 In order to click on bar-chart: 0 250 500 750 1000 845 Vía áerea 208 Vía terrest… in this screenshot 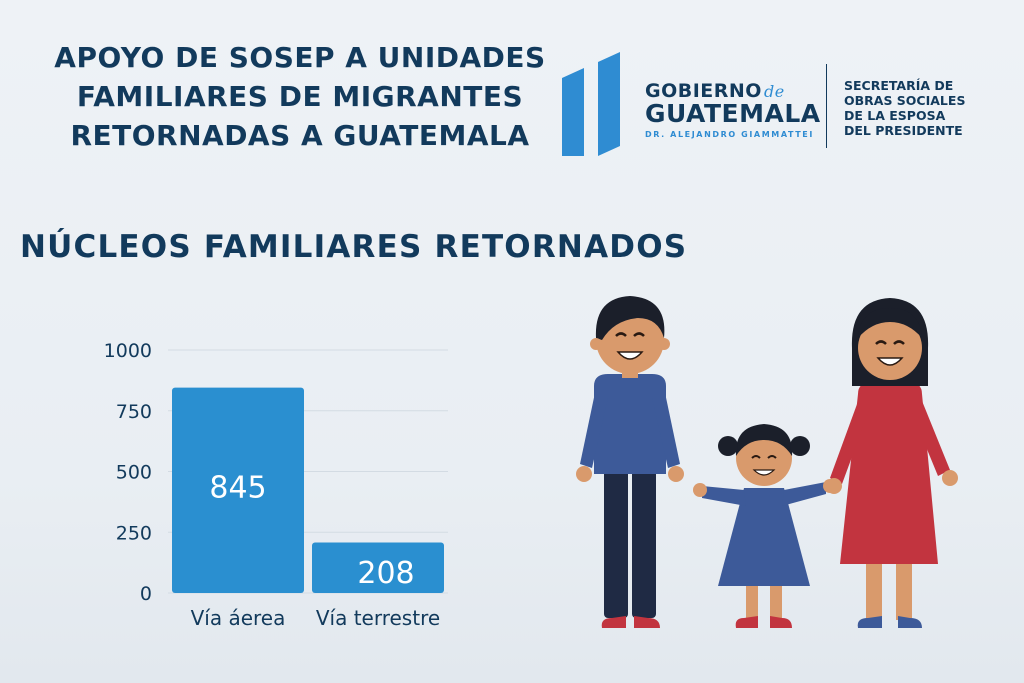, I will do `click(276, 485)`.